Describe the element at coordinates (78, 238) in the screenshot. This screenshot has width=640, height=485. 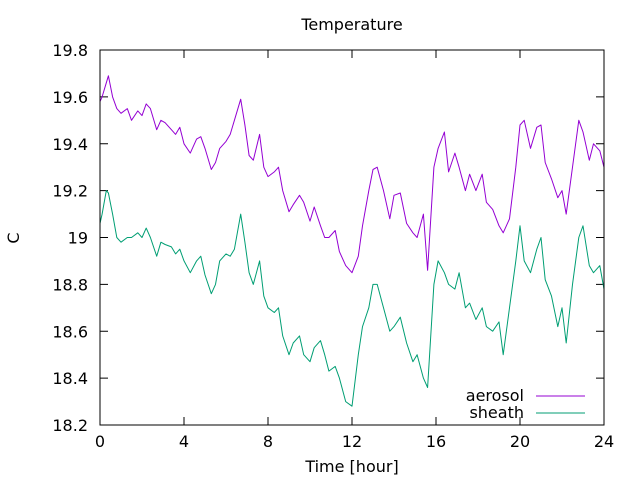
I see `y-tick-label: 19` at that location.